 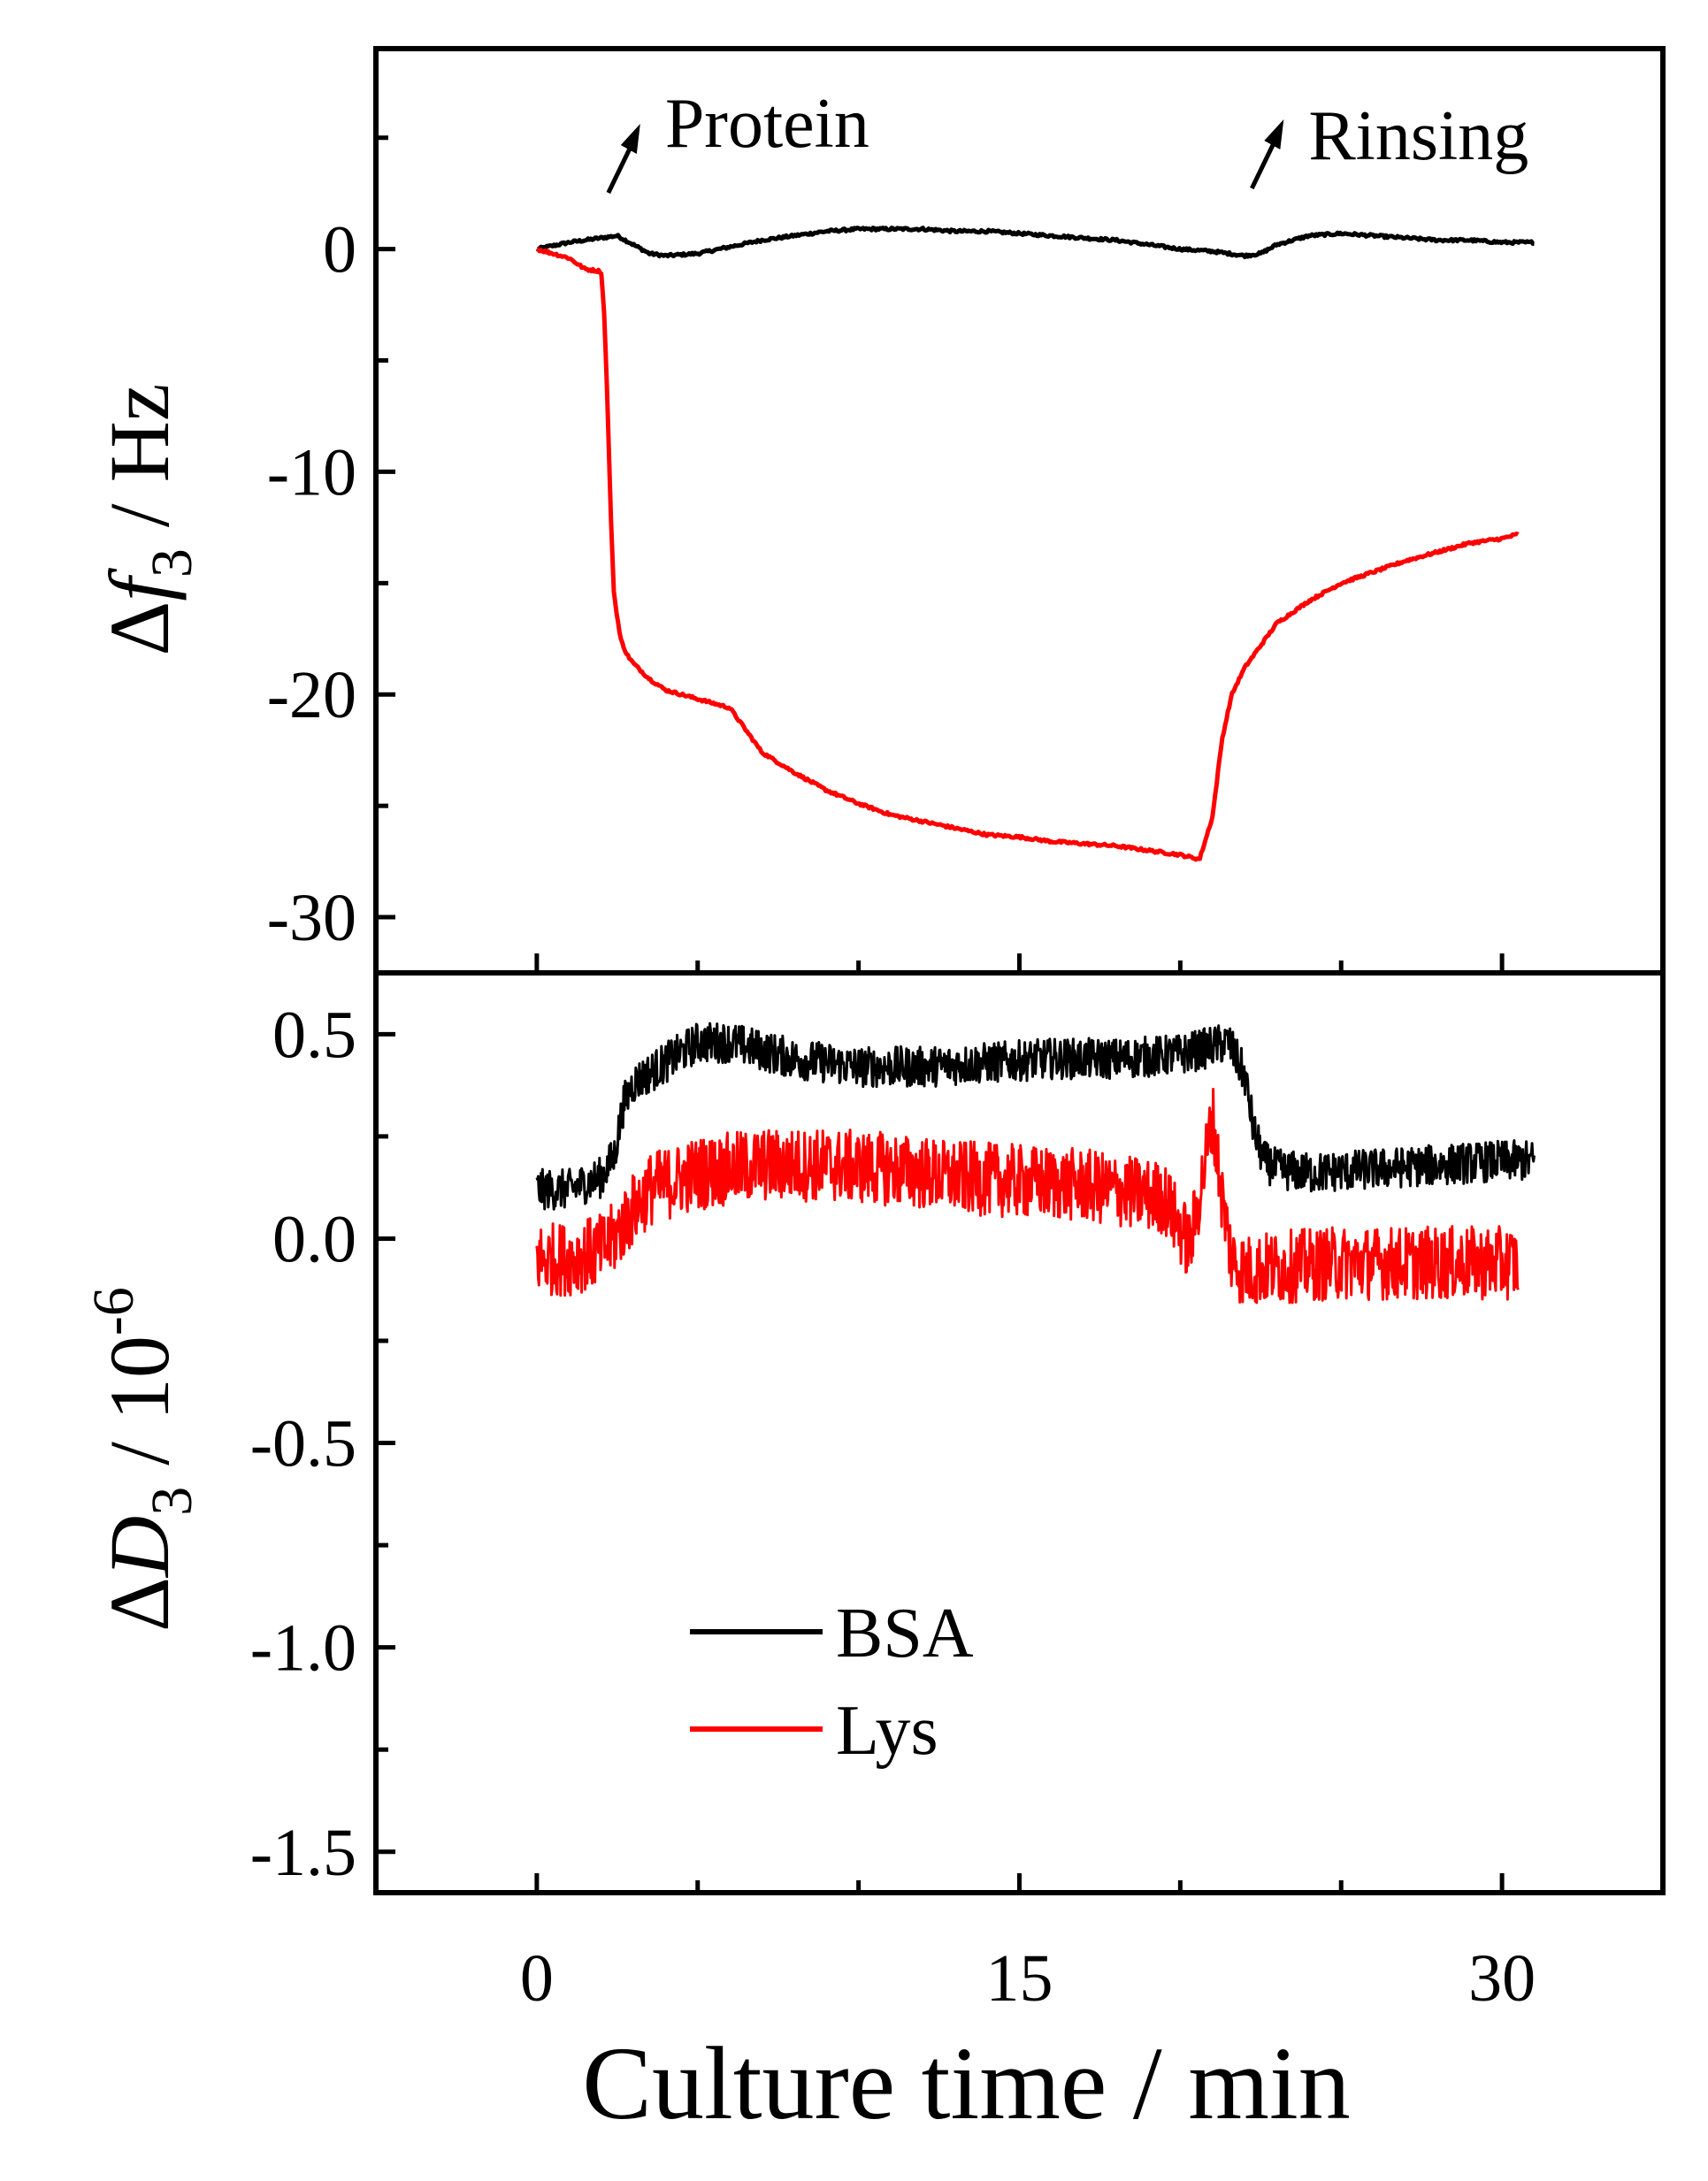 What do you see at coordinates (1035, 243) in the screenshot?
I see `top-series-bsa` at bounding box center [1035, 243].